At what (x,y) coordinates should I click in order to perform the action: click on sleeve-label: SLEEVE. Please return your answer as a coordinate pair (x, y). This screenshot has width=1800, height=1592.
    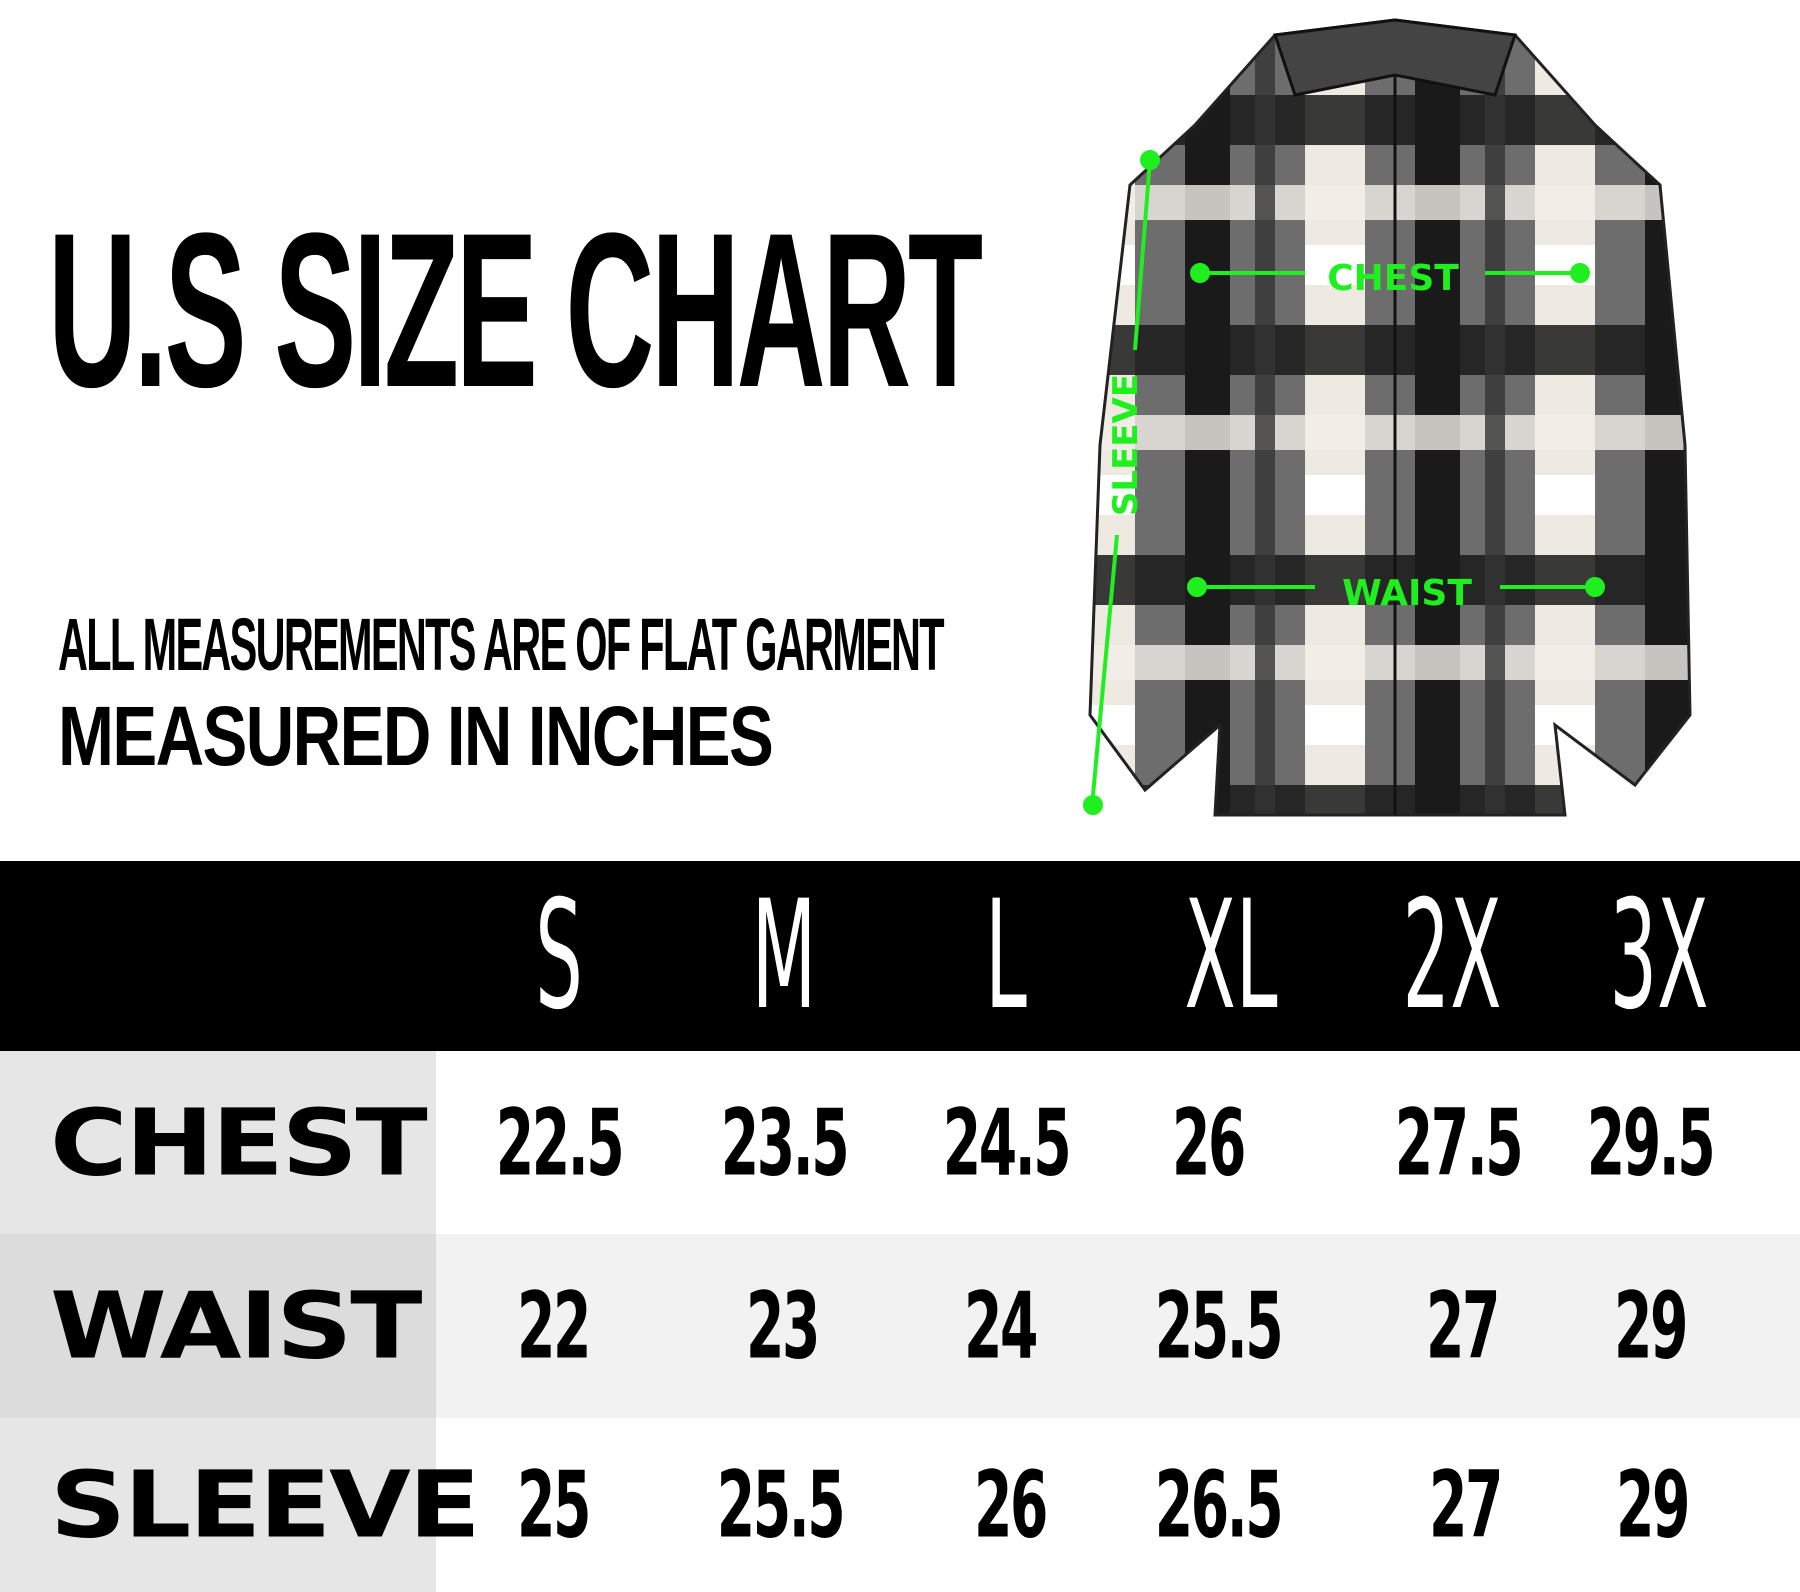
    Looking at the image, I should click on (1126, 445).